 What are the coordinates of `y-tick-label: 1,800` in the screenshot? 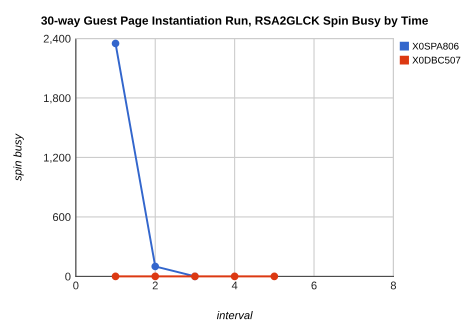 It's located at (57, 99).